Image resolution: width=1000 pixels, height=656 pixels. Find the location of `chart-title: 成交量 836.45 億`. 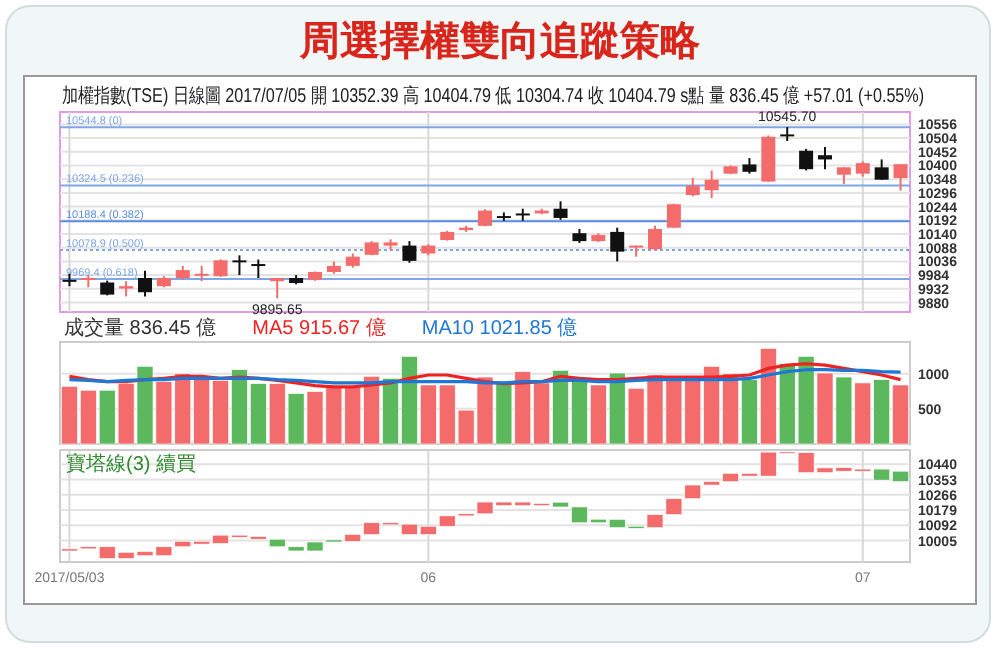

chart-title: 成交量 836.45 億 is located at coordinates (140, 328).